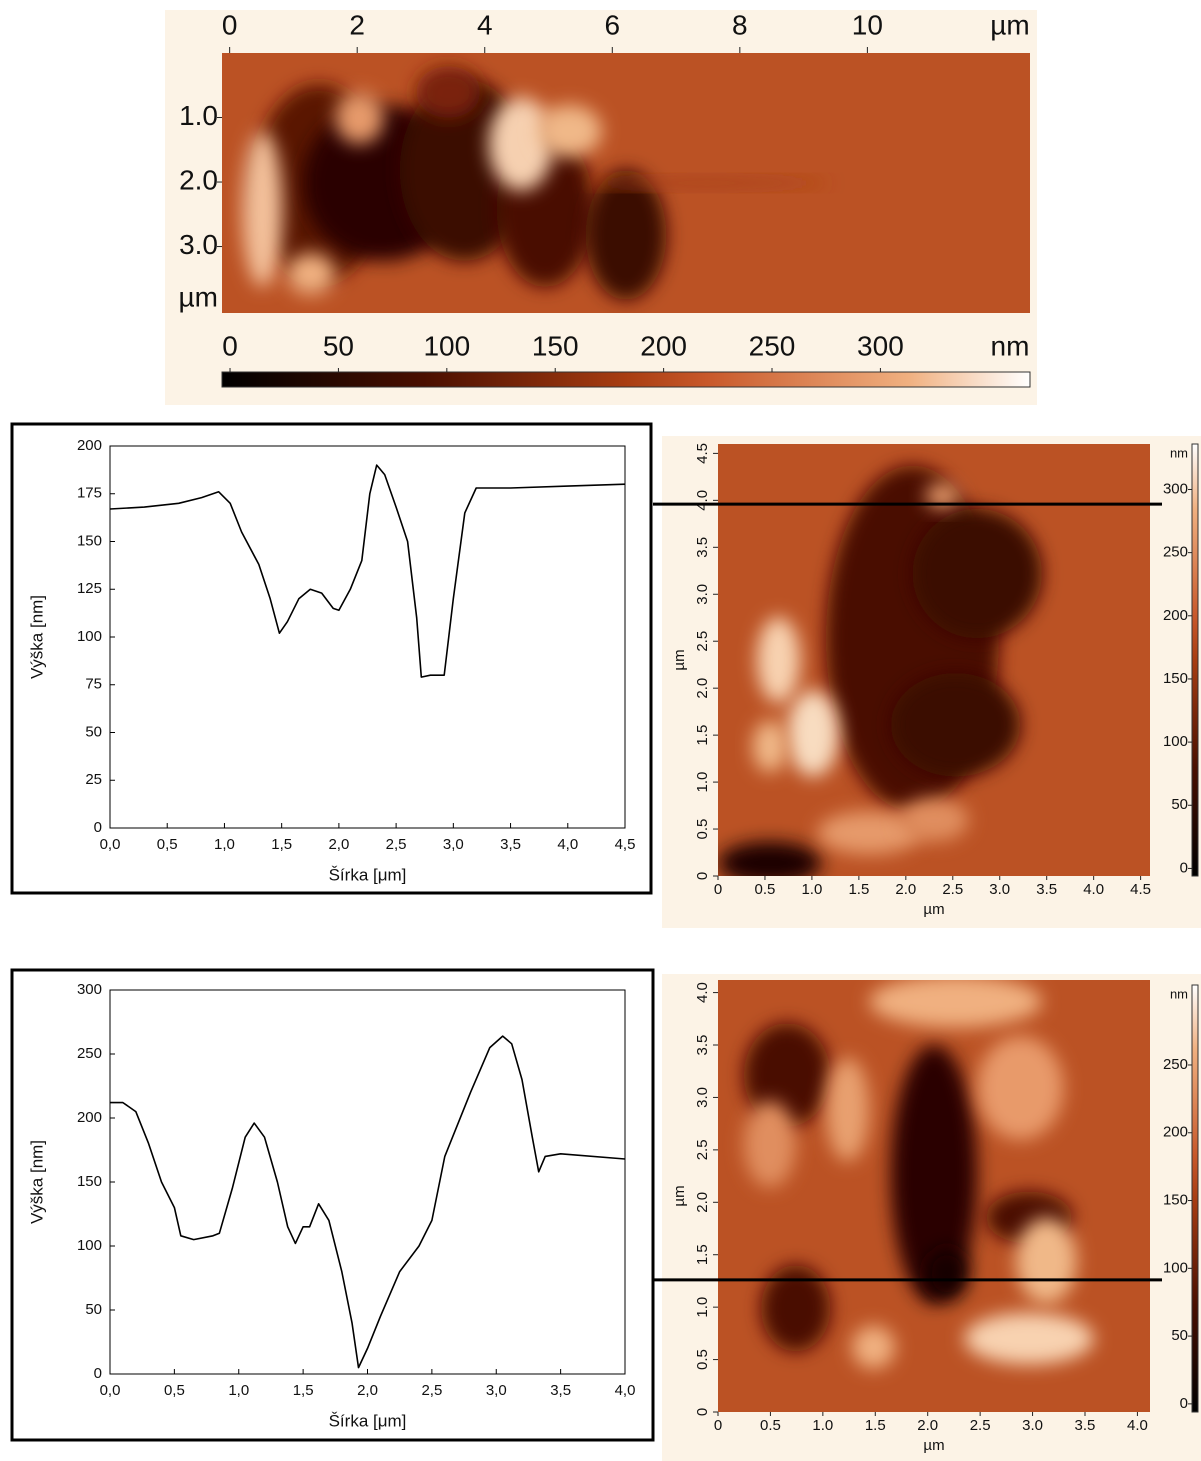 The height and width of the screenshot is (1461, 1201). I want to click on y-tick-label: 100, so click(89, 1245).